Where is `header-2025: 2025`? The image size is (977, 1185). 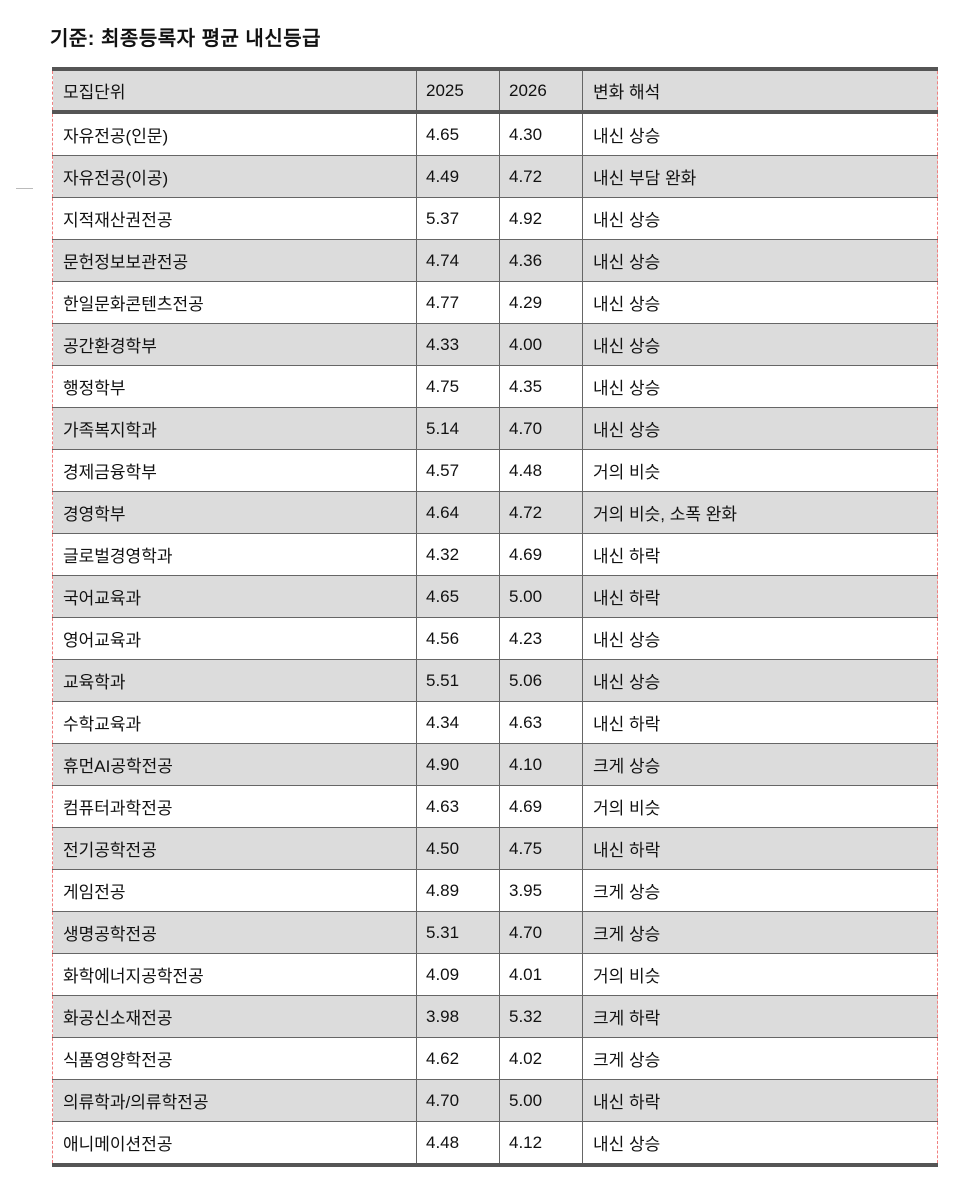 header-2025: 2025 is located at coordinates (458, 91).